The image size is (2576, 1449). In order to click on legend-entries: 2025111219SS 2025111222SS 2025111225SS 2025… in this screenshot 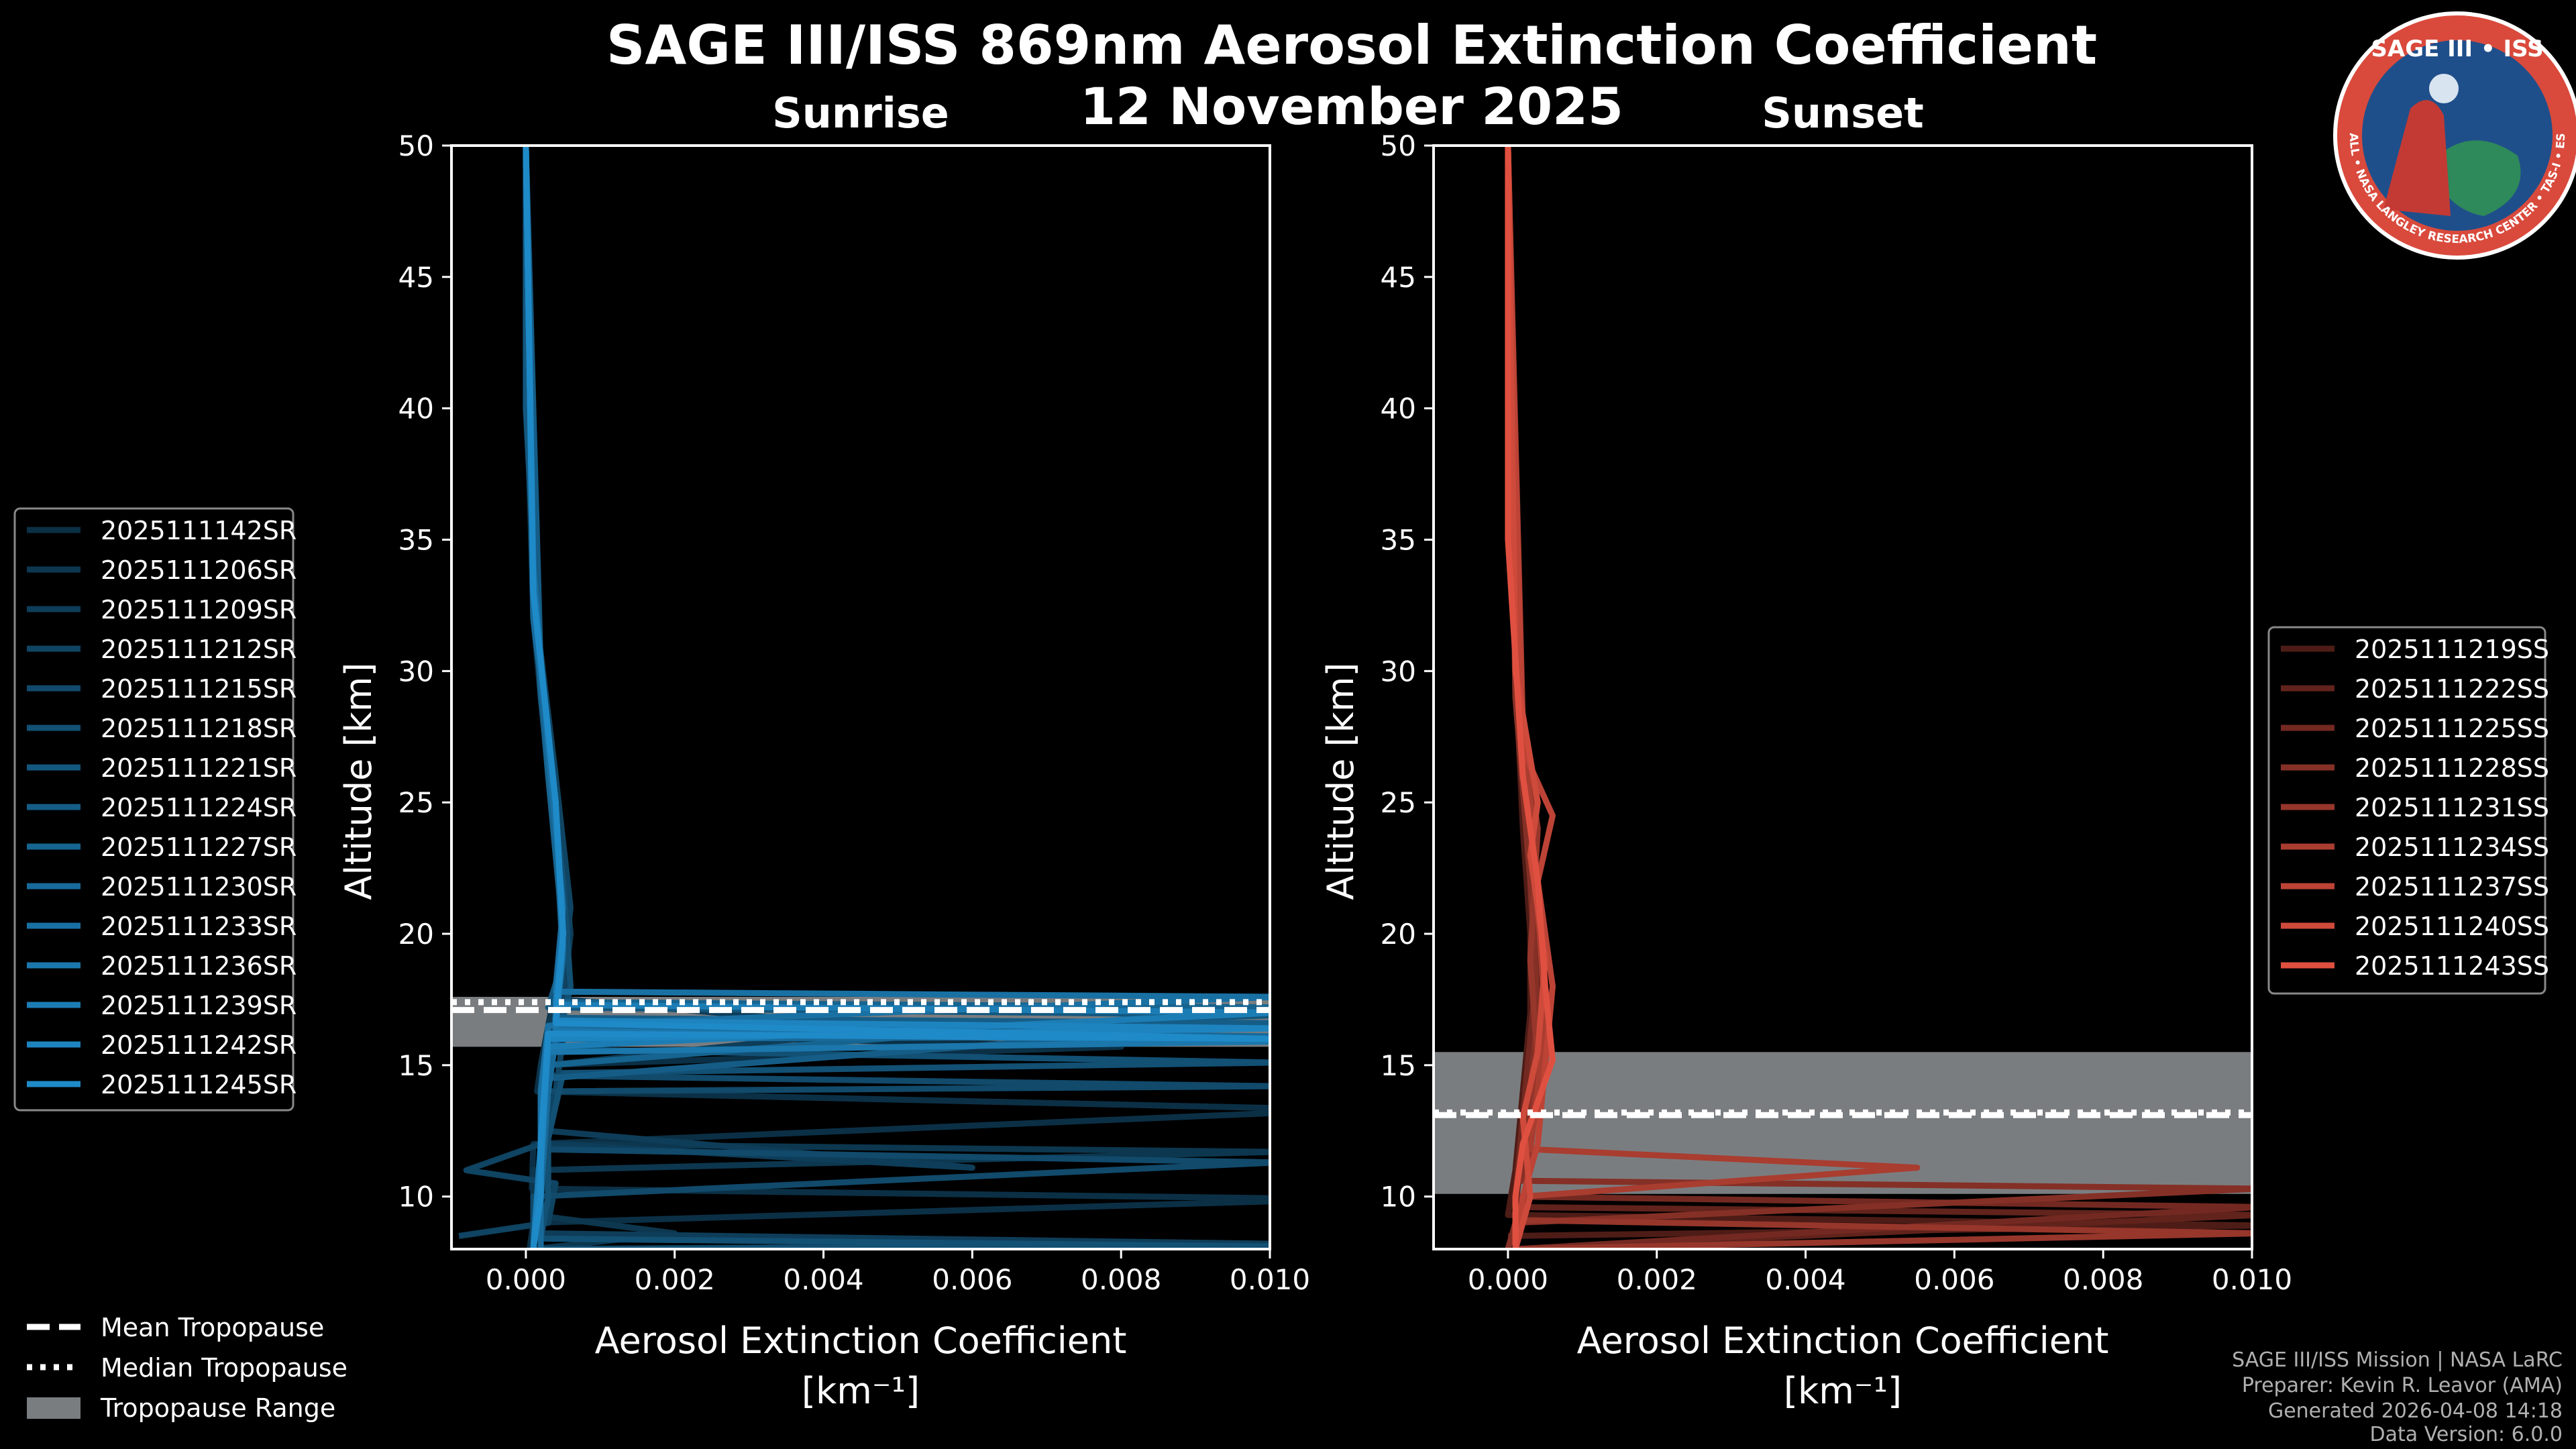, I will do `click(2415, 808)`.